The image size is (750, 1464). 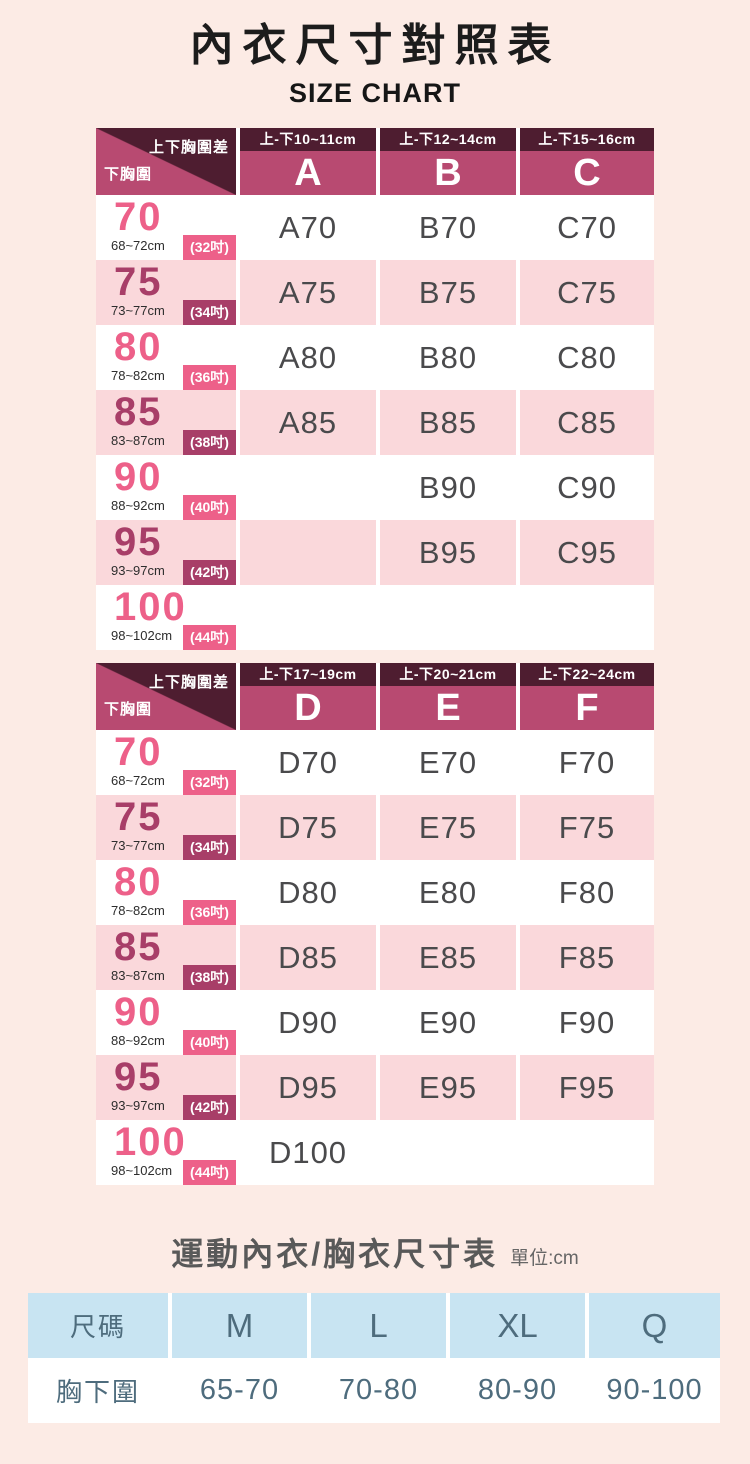 What do you see at coordinates (166, 892) in the screenshot?
I see `band-cell: 80 78~82cm (36吋)` at bounding box center [166, 892].